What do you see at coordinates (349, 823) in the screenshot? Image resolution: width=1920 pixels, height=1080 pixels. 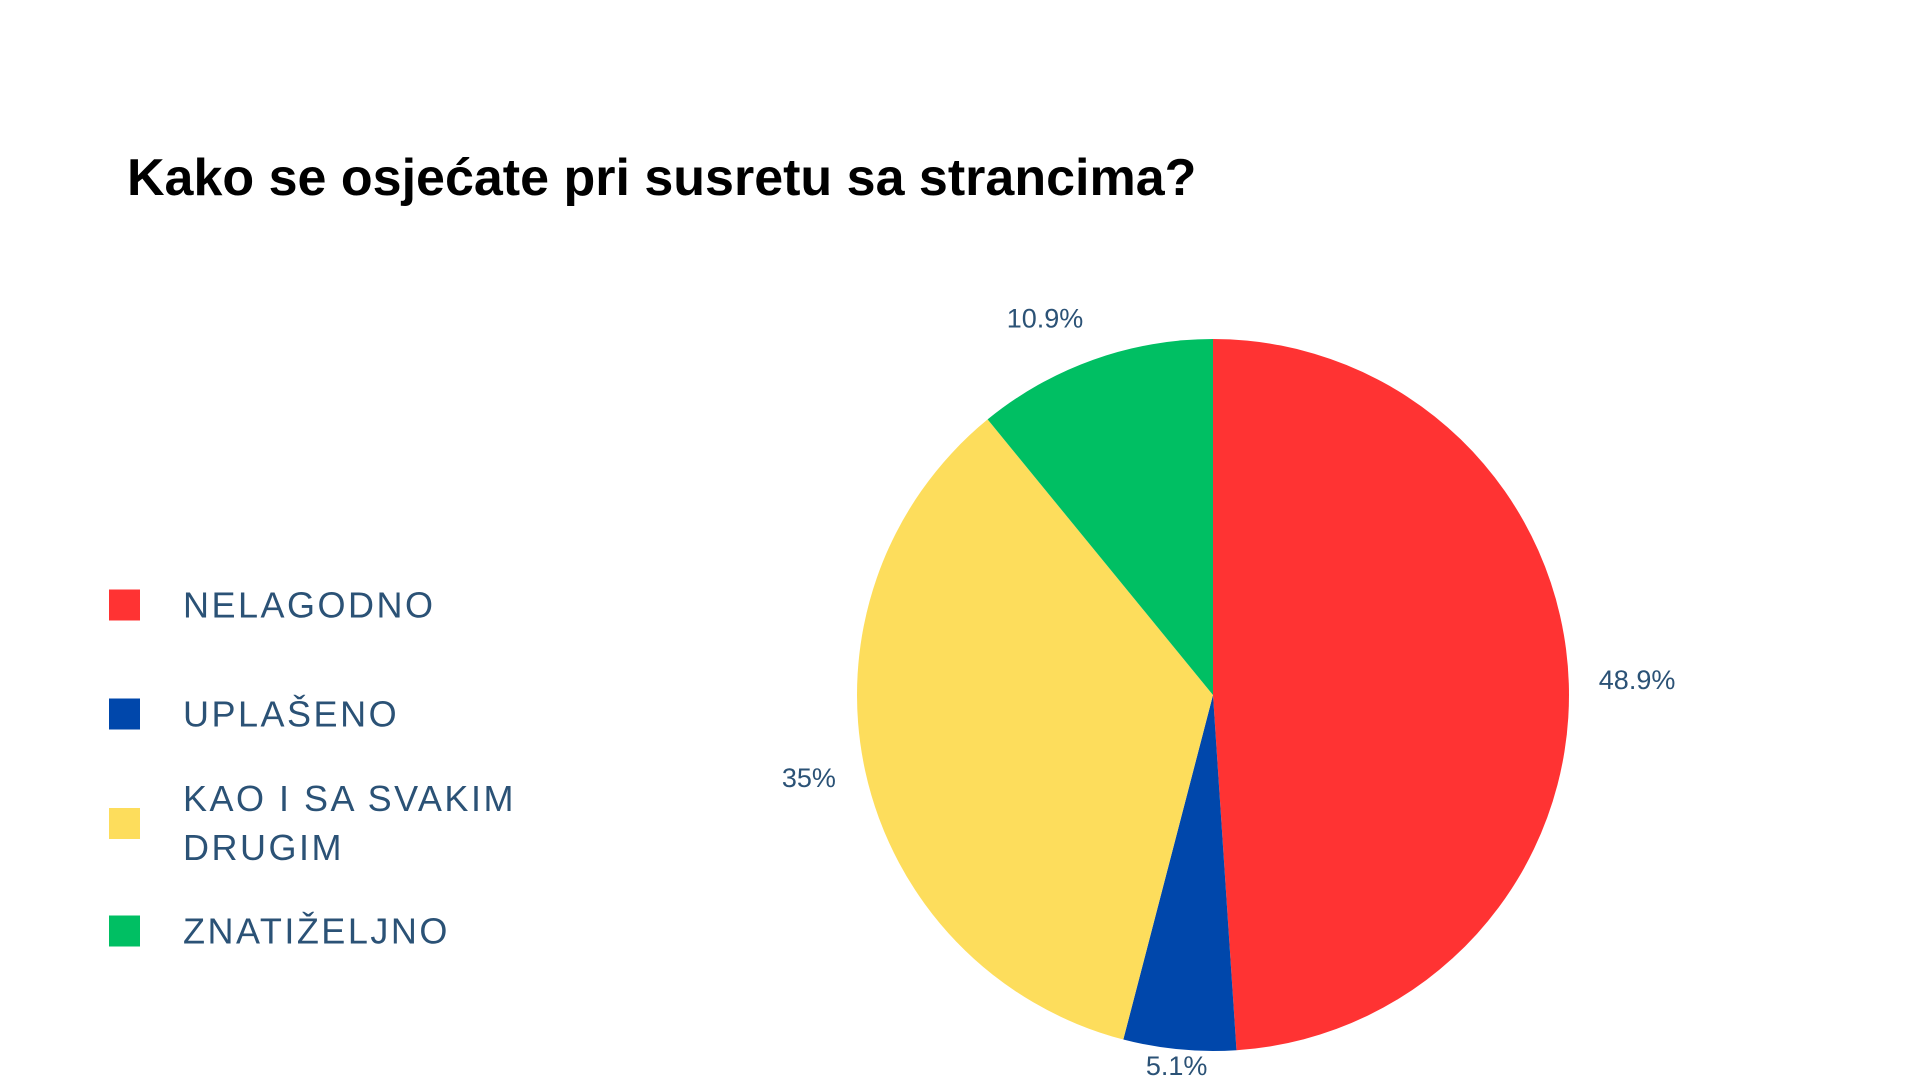 I see `legend-label: KAO I SA SVAKIM DRUGIM` at bounding box center [349, 823].